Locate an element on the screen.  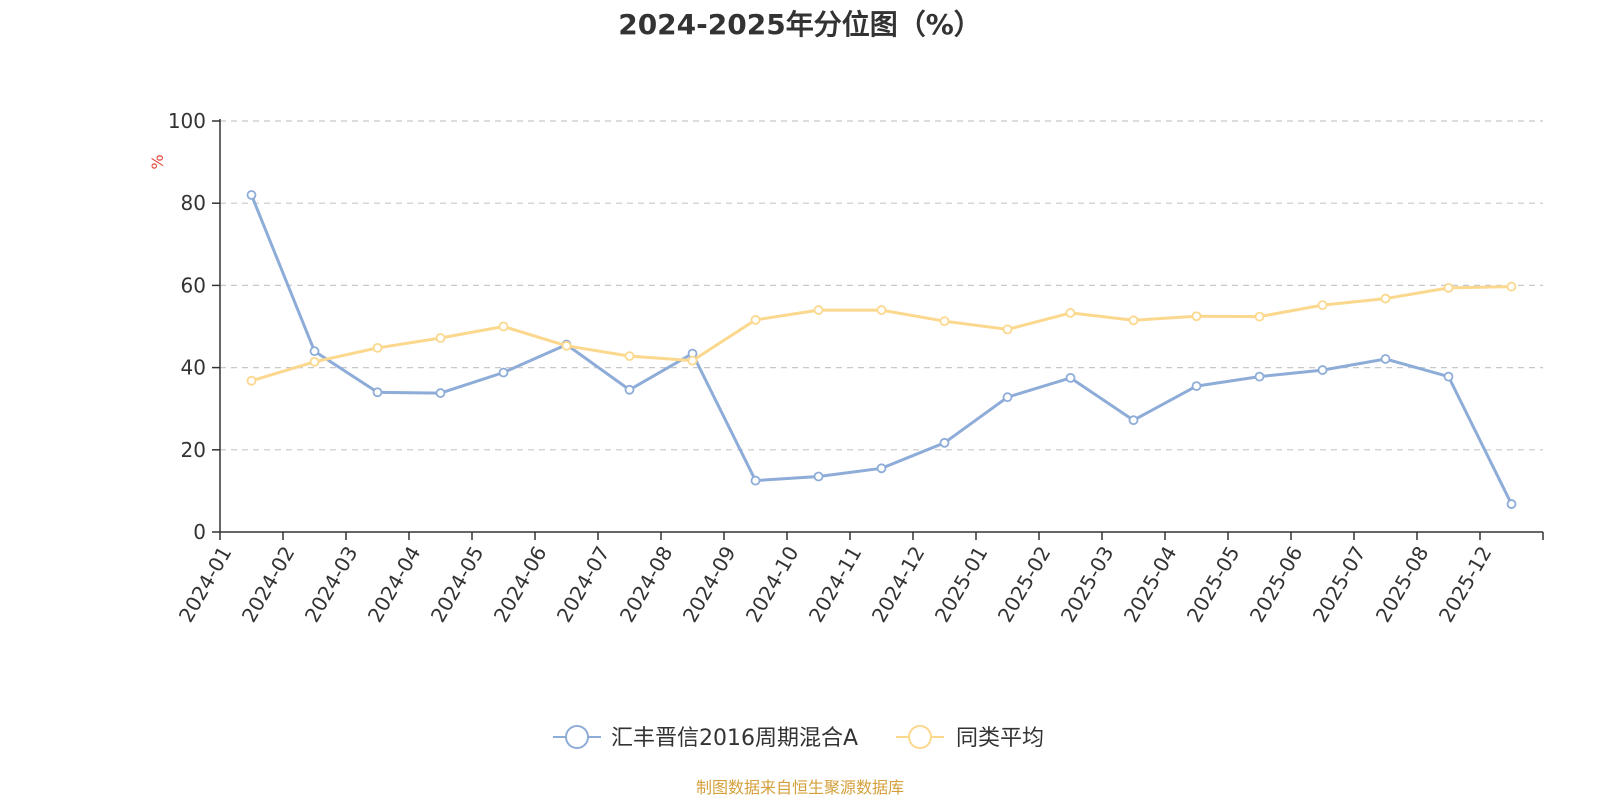
x-tick-label: 2025-05 is located at coordinates (1213, 584).